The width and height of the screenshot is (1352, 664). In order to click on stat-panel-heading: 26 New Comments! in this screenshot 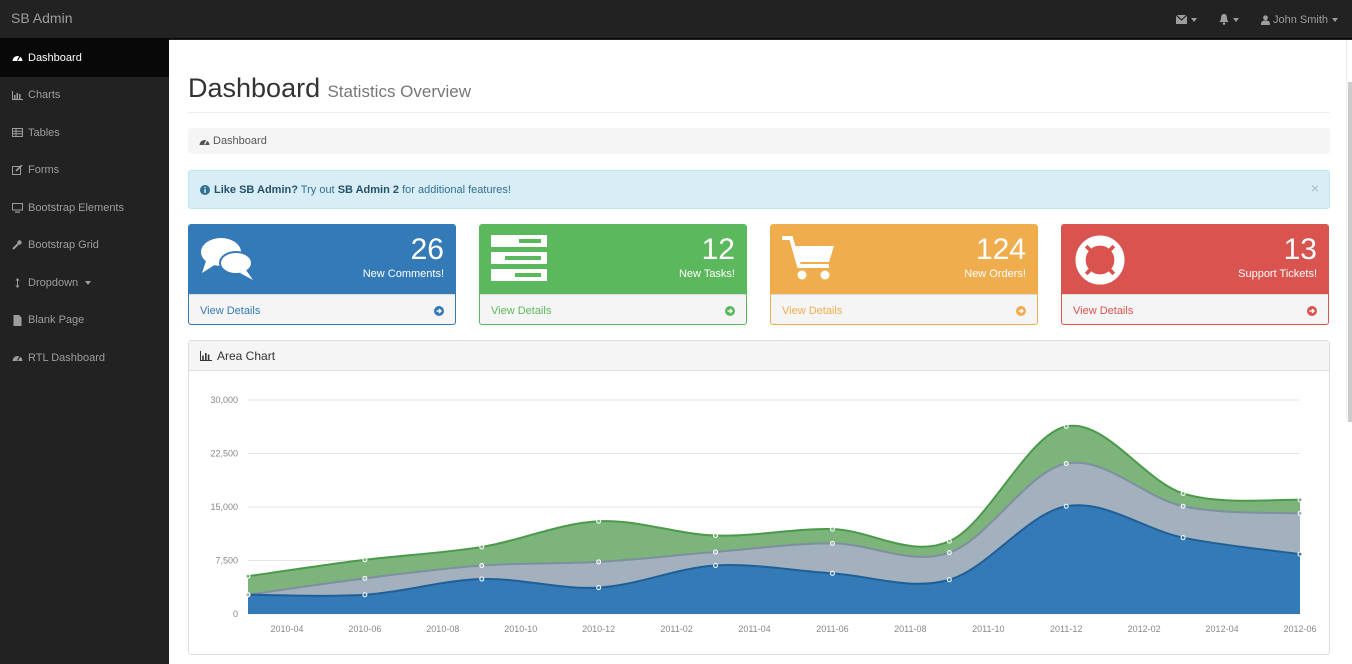, I will do `click(322, 259)`.